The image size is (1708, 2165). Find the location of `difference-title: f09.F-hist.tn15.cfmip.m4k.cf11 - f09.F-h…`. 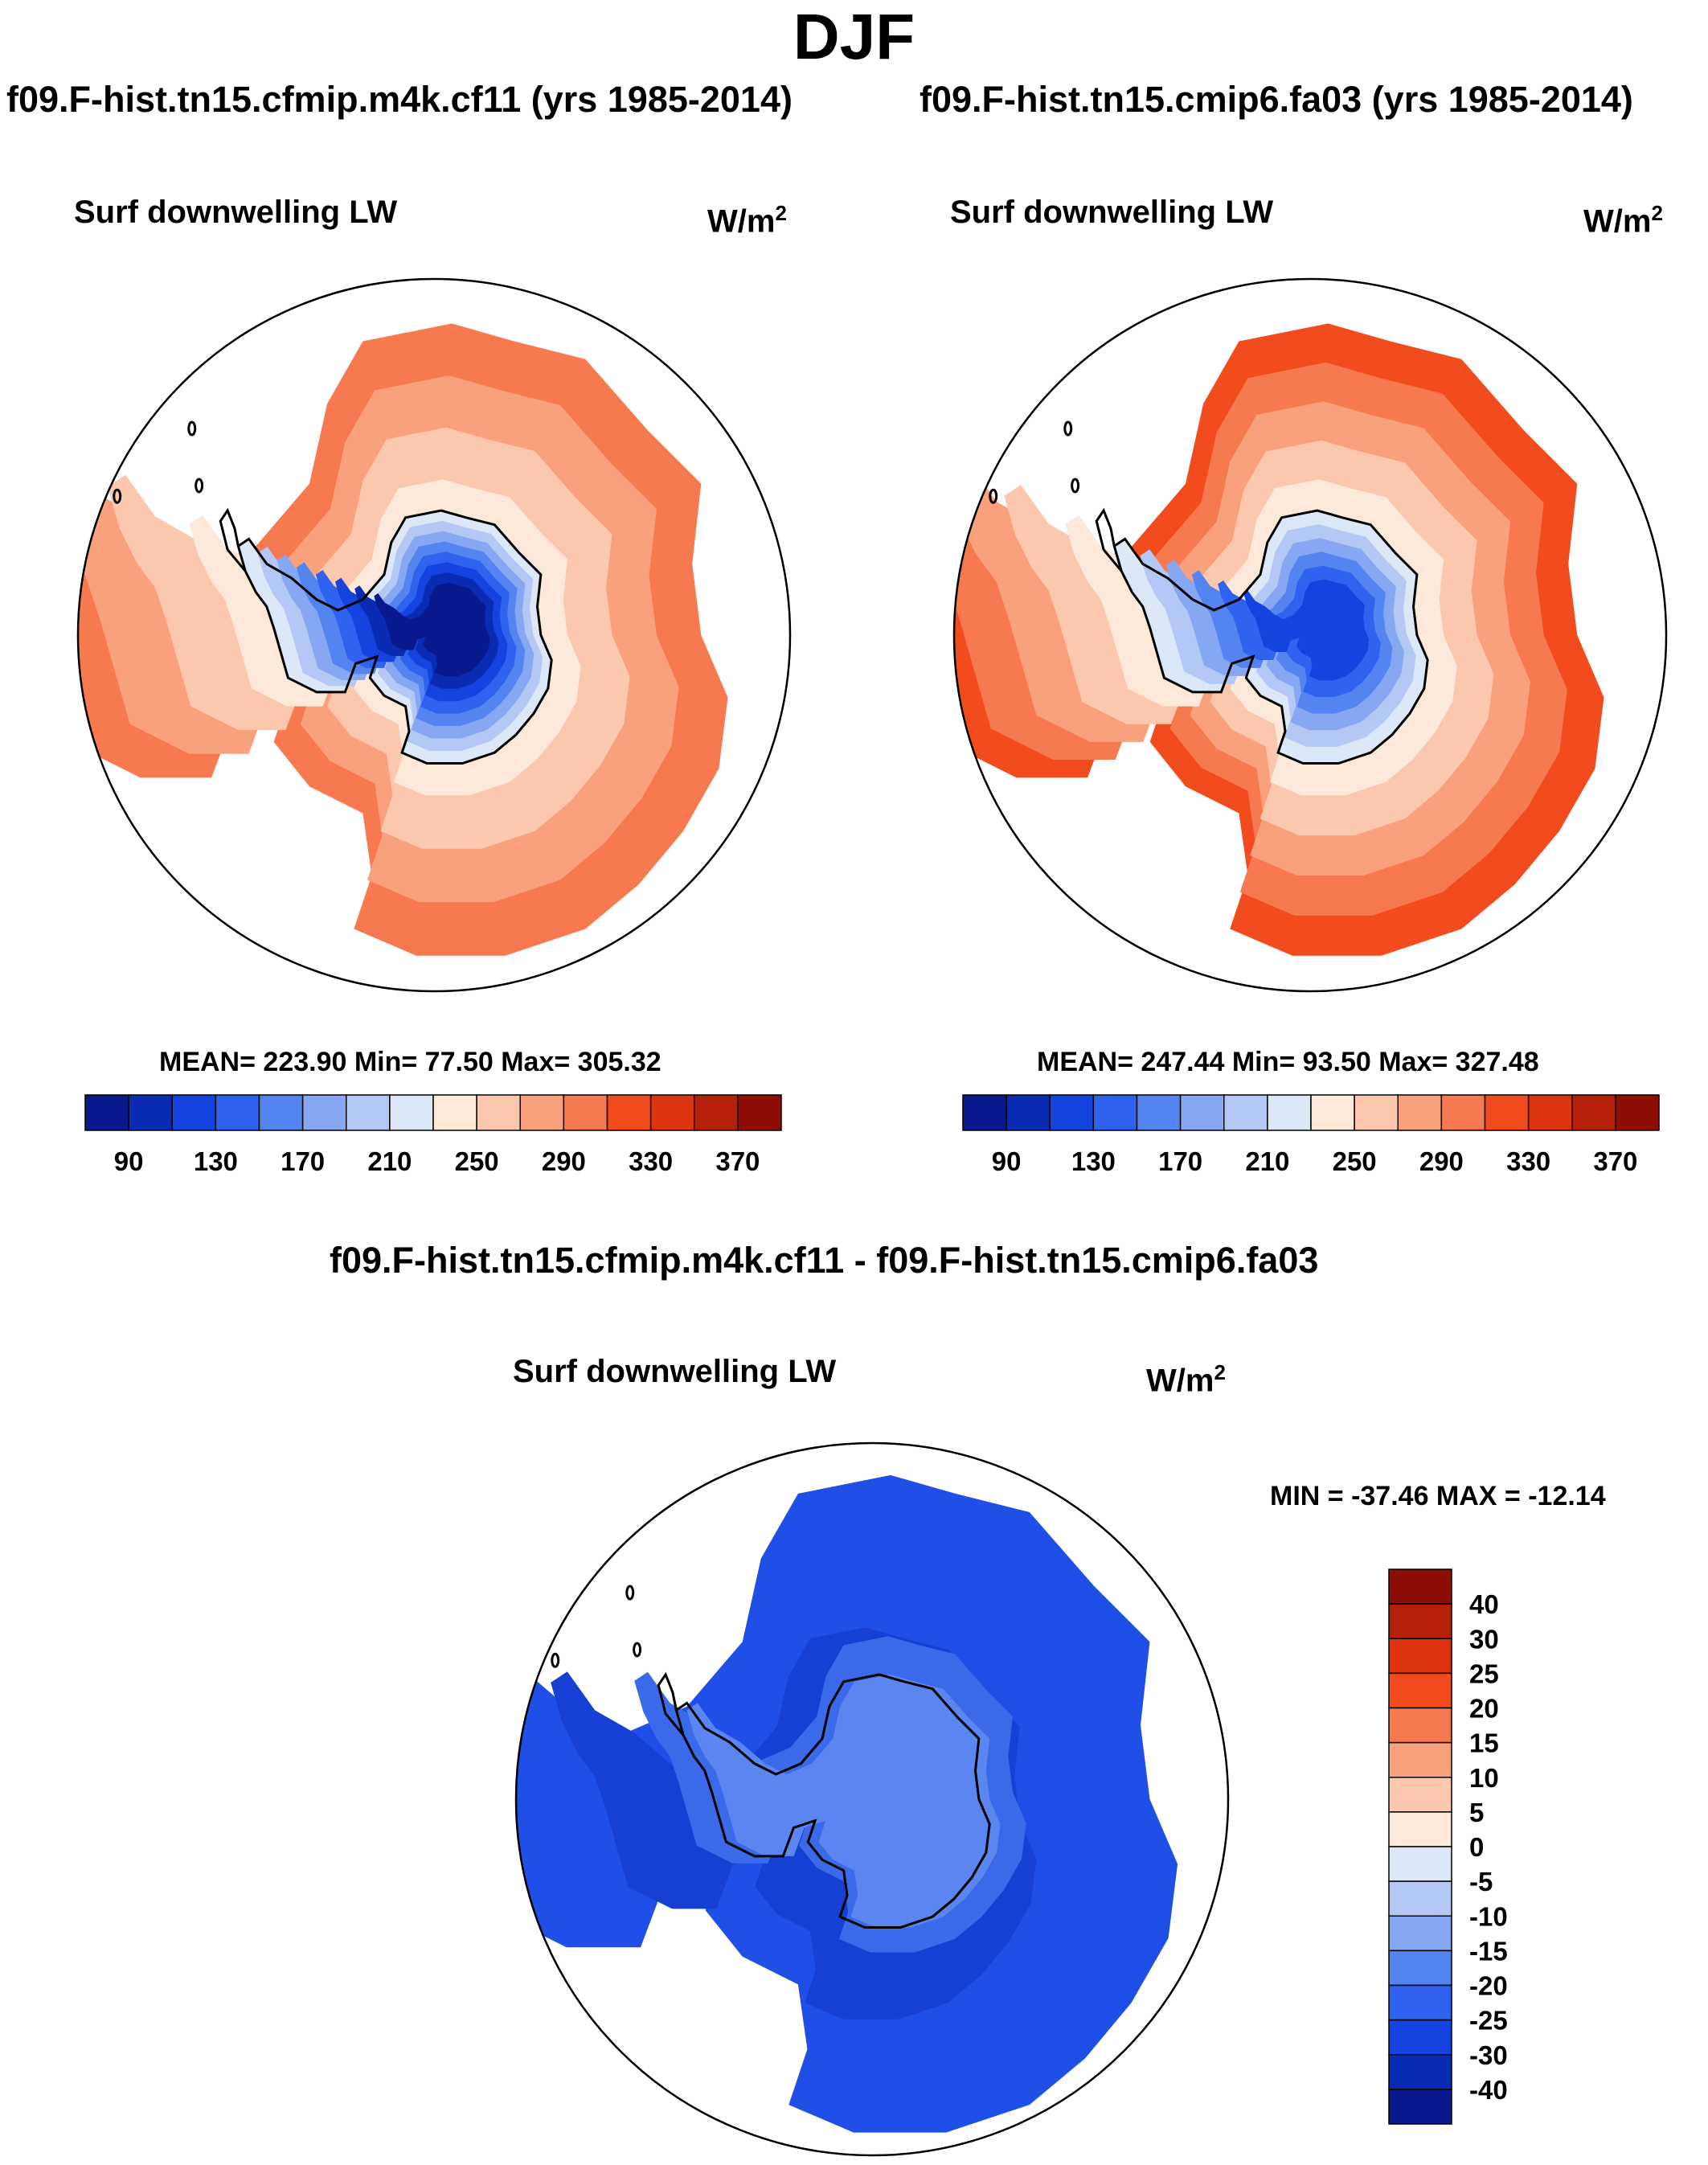

difference-title: f09.F-hist.tn15.cfmip.m4k.cf11 - f09.F-h… is located at coordinates (825, 1260).